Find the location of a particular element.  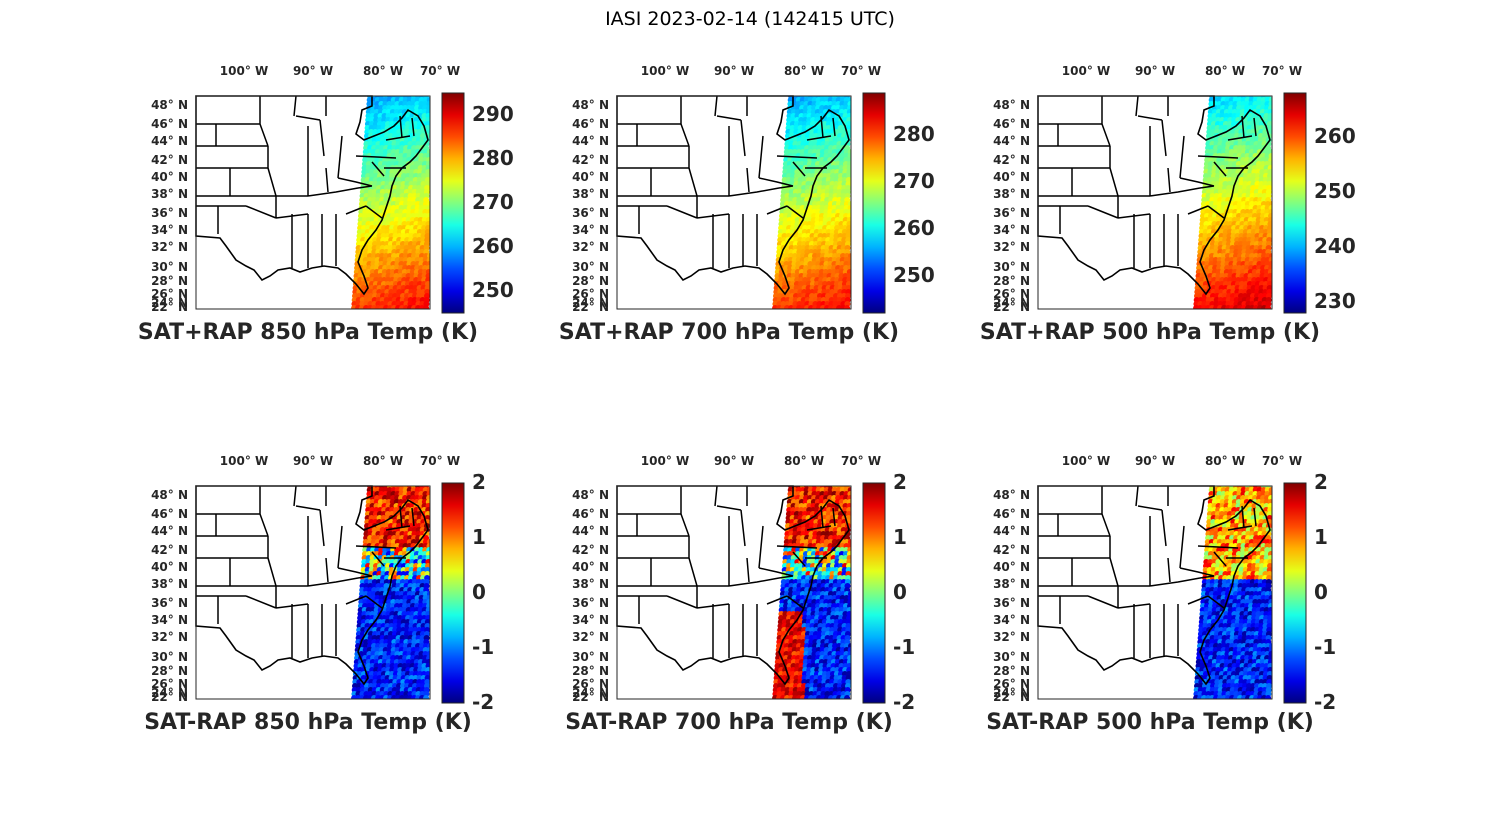

colorbar-tick-label: -1 is located at coordinates (904, 647).